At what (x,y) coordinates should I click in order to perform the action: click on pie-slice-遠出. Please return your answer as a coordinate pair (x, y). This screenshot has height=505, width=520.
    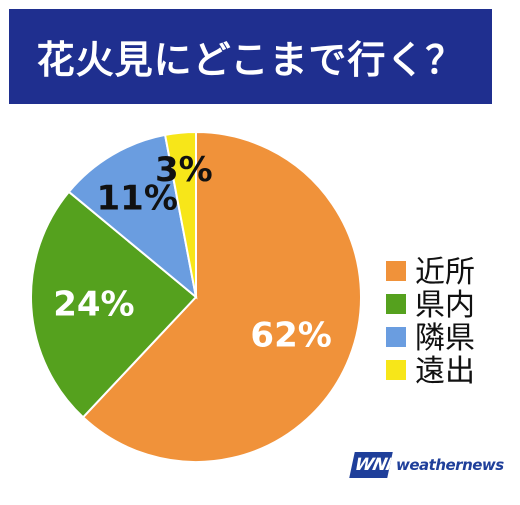
    Looking at the image, I should click on (180, 214).